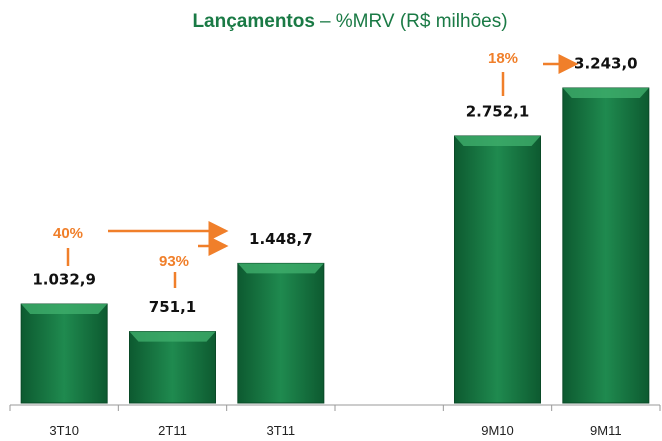 This screenshot has width=662, height=441. Describe the element at coordinates (64, 430) in the screenshot. I see `x-tick-label: 3T10` at that location.